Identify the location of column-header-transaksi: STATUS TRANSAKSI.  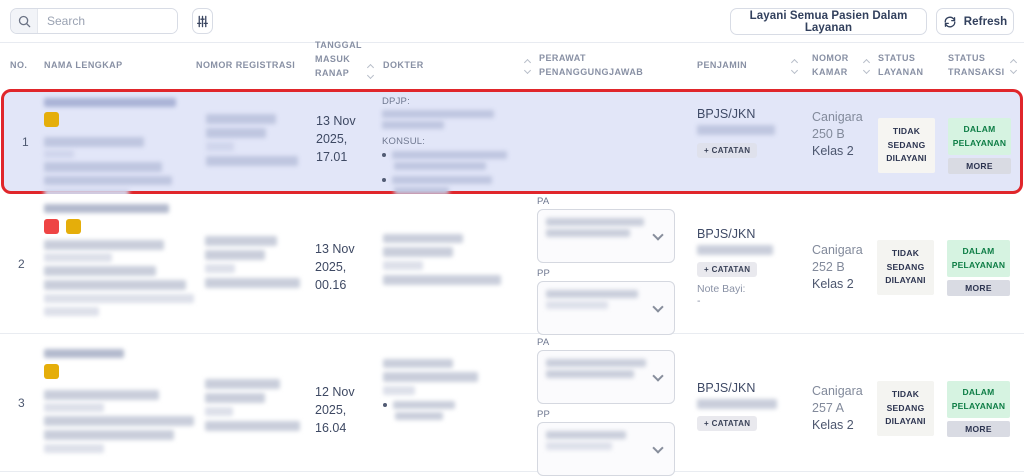
(983, 66).